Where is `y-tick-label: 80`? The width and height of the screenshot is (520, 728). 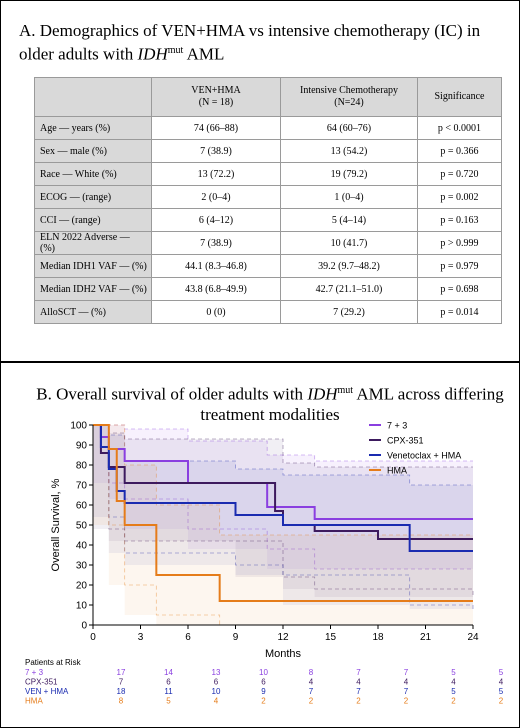
y-tick-label: 80 is located at coordinates (82, 466).